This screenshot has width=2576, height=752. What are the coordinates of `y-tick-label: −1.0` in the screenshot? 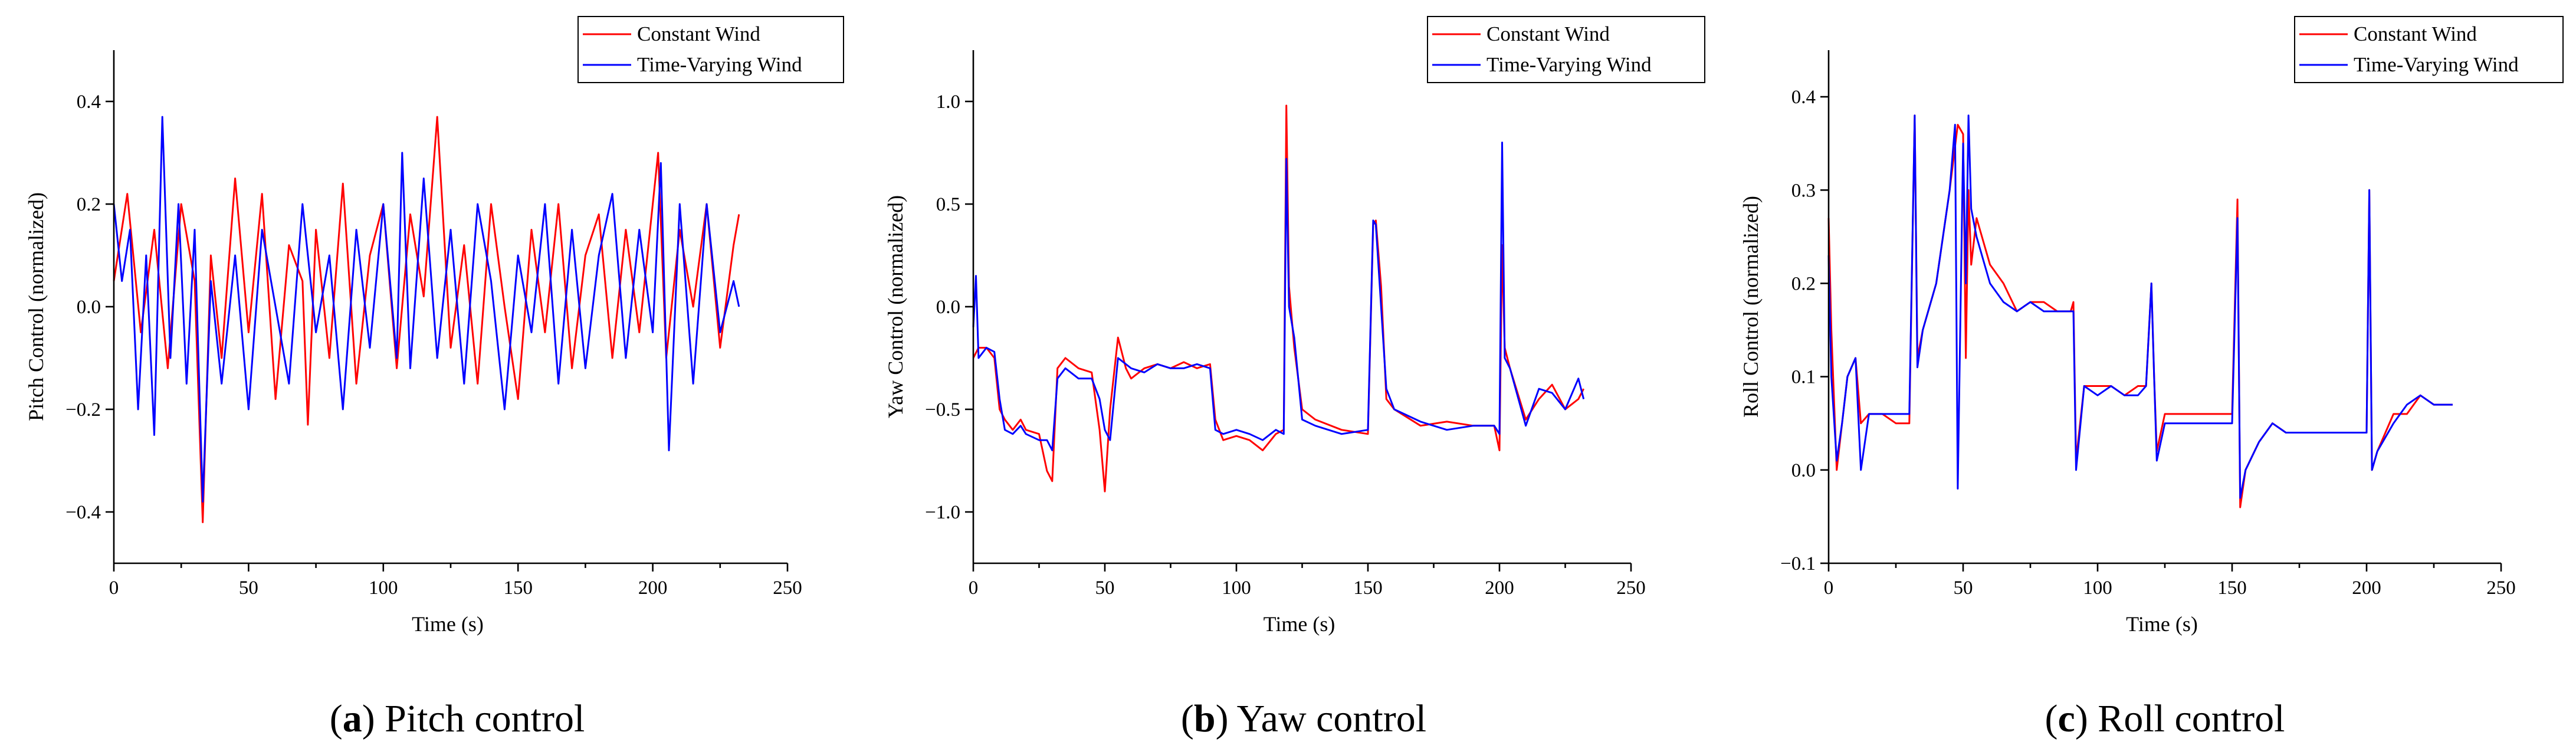 It's located at (942, 512).